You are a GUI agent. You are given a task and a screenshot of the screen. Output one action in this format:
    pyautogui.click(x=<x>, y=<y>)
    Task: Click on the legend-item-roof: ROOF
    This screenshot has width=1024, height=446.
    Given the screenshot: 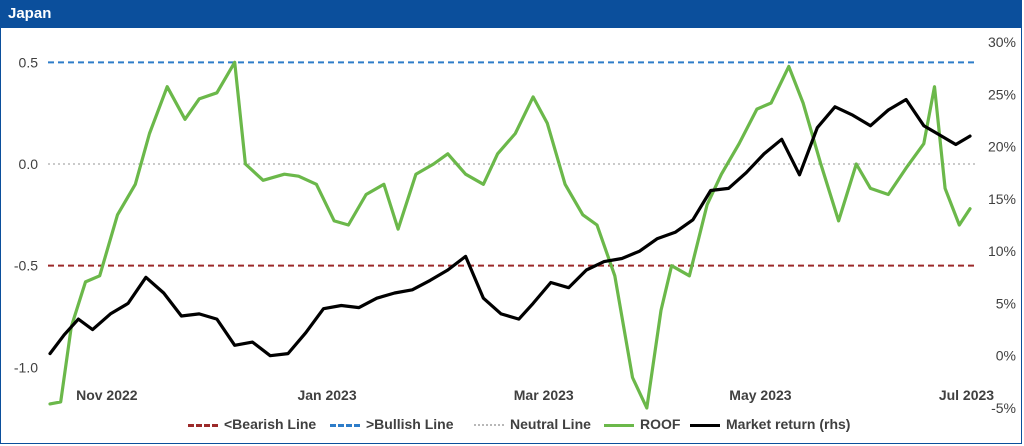 What is the action you would take?
    pyautogui.click(x=642, y=424)
    